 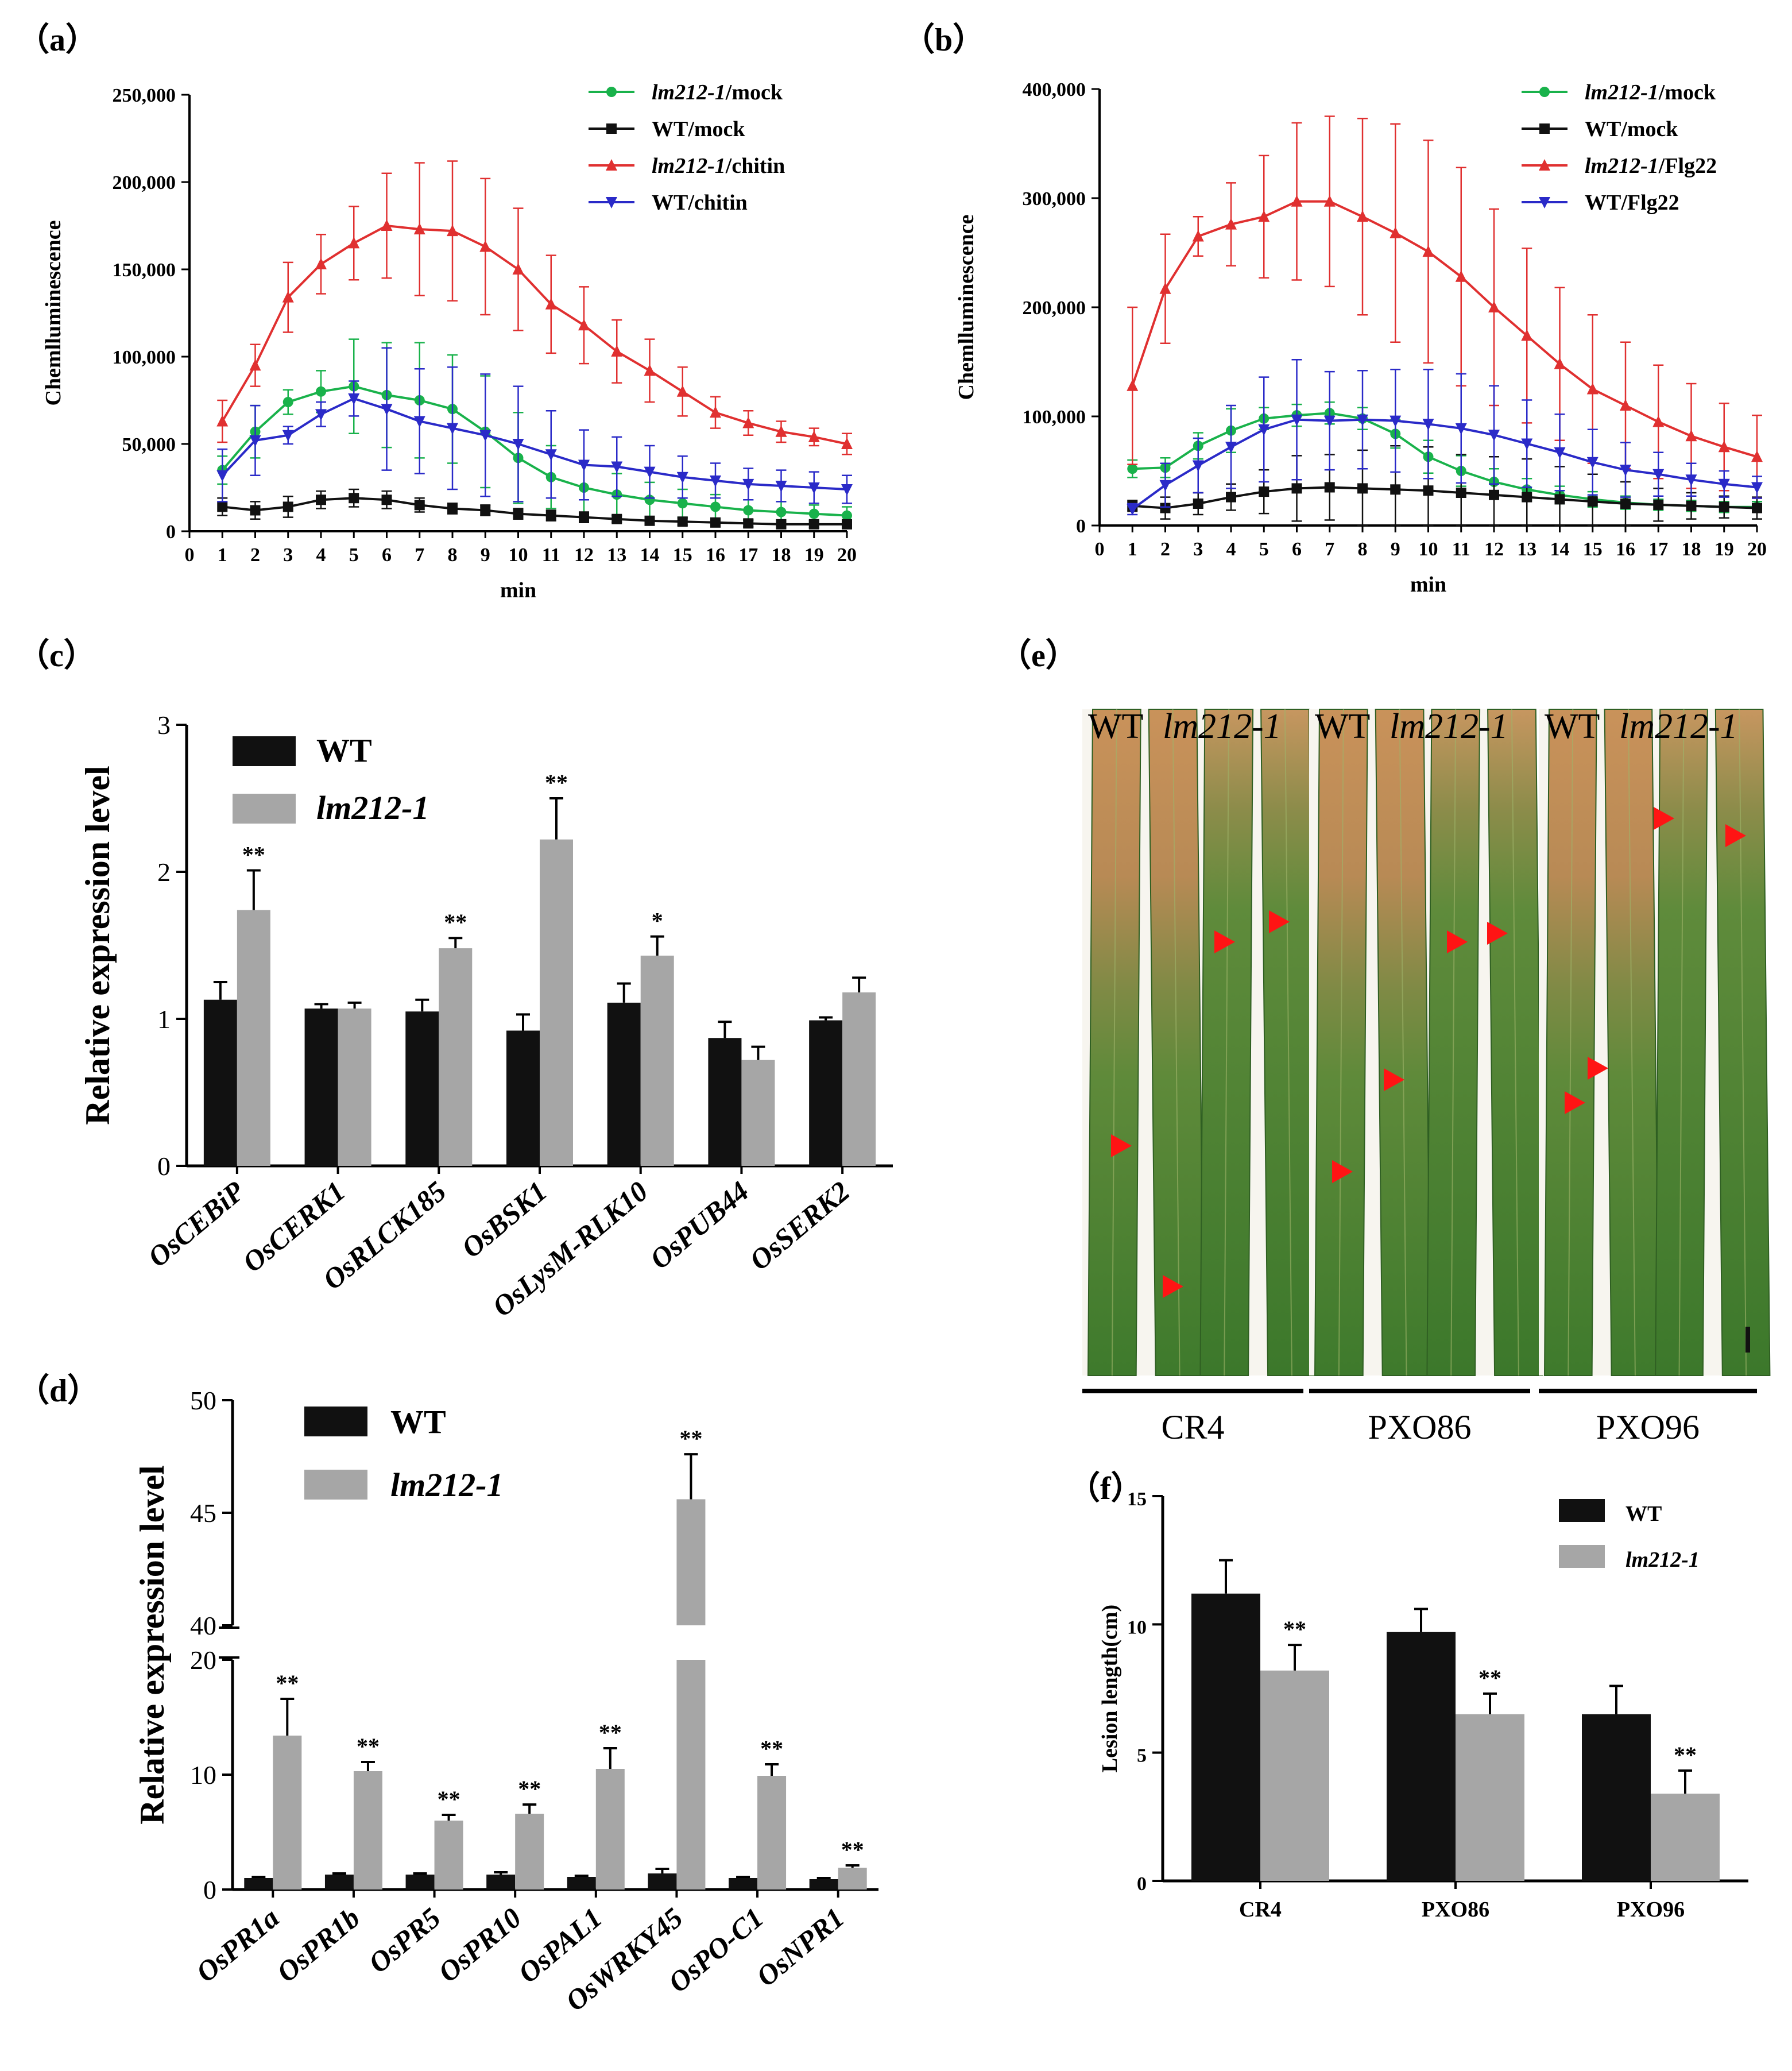 I want to click on x-tick-label: 16, so click(x=715, y=555).